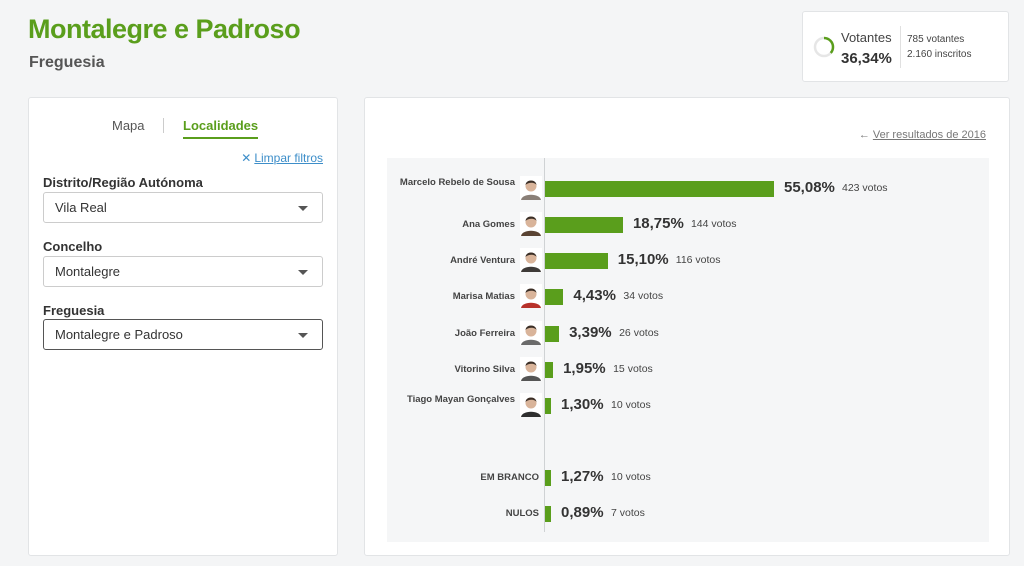 The width and height of the screenshot is (1024, 566). I want to click on result-votes: 15 votos, so click(633, 369).